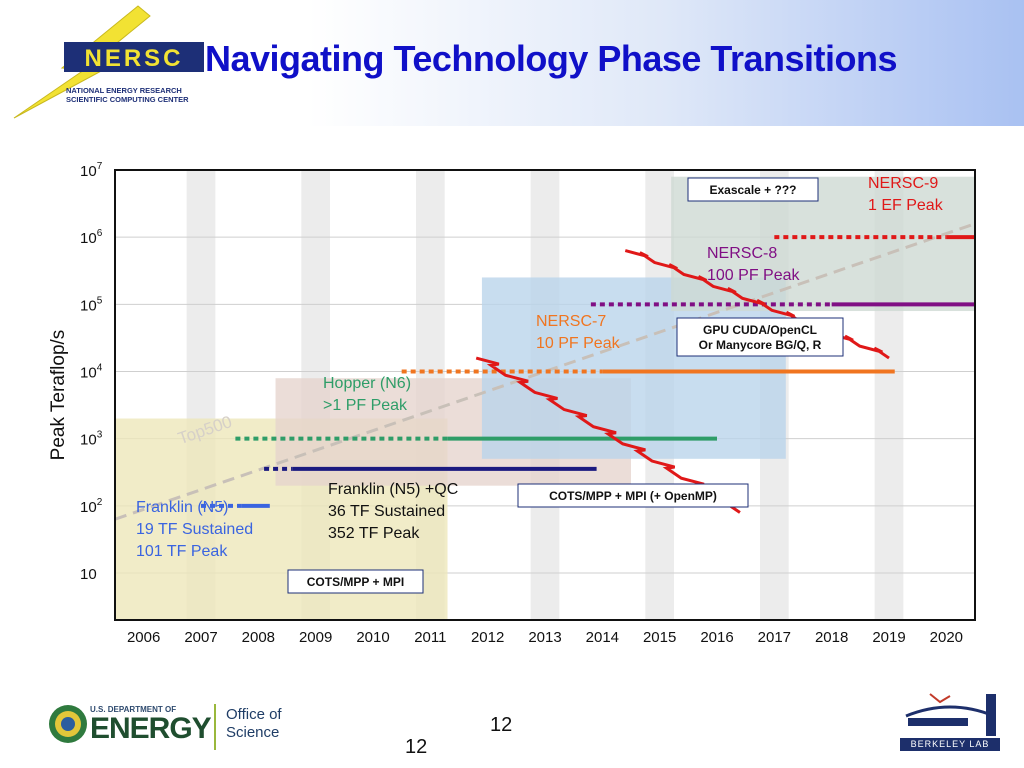 The height and width of the screenshot is (768, 1024). I want to click on nersc-subtitle-line: NATIONAL ENERGY RESEARCH, so click(124, 90).